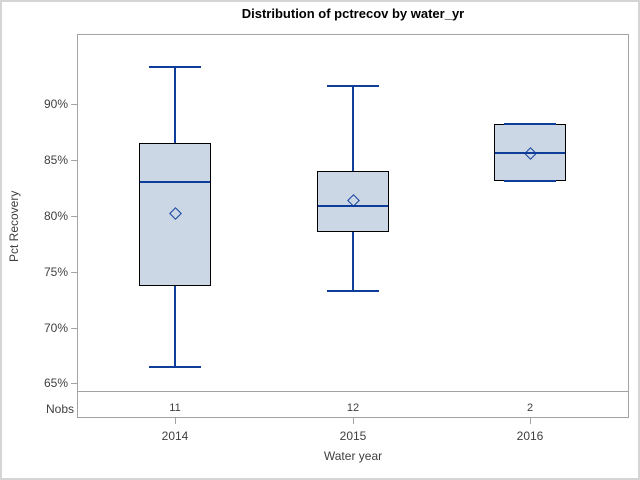 This screenshot has width=640, height=480. What do you see at coordinates (55, 216) in the screenshot?
I see `y-tick-label: 80%` at bounding box center [55, 216].